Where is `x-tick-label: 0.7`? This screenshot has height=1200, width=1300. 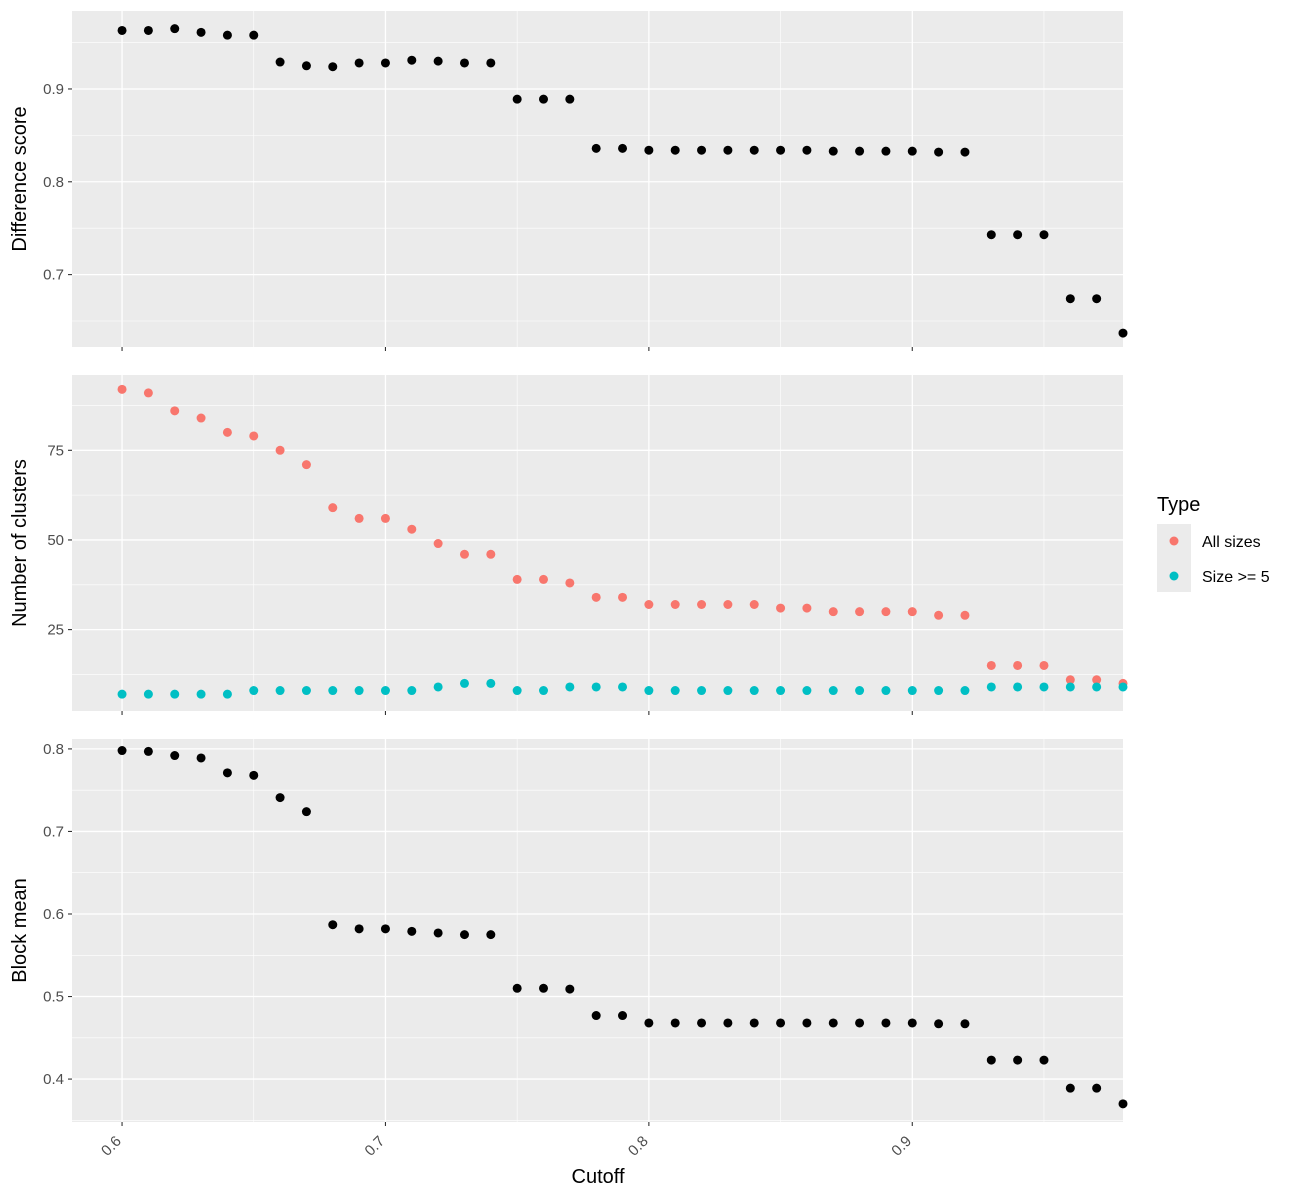
x-tick-label: 0.7 is located at coordinates (375, 1146).